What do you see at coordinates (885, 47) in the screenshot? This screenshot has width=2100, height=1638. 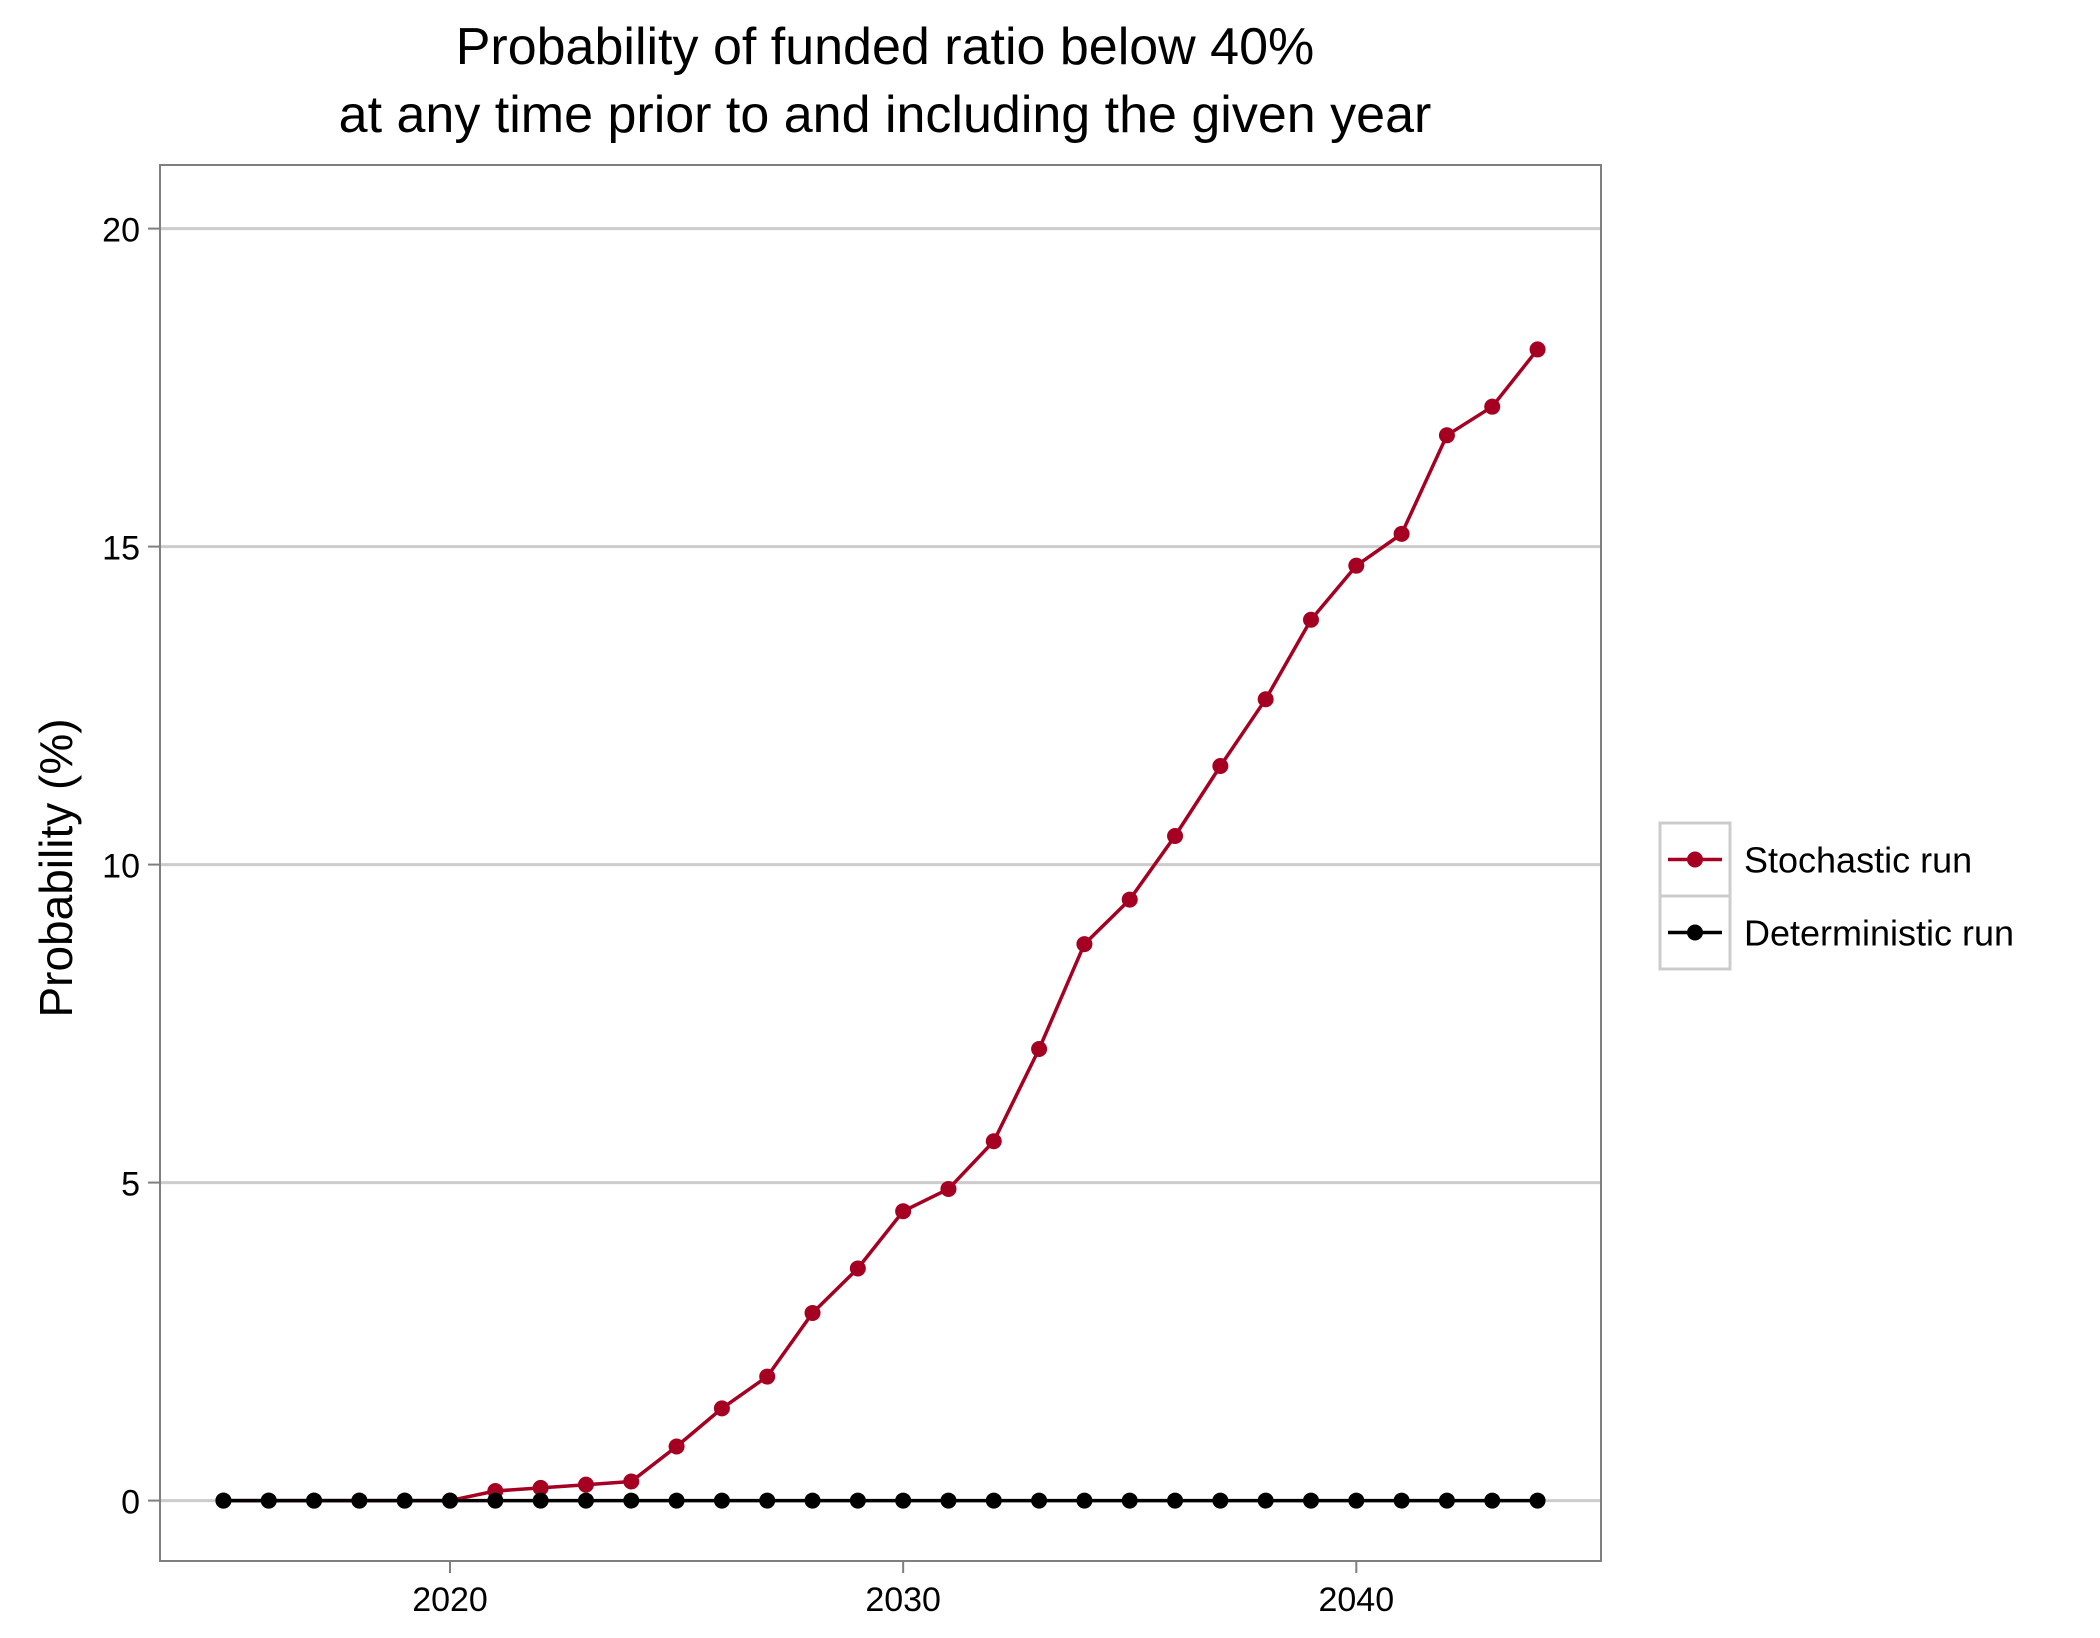 I see `chart-title: Probability of funded ratio below 40%` at bounding box center [885, 47].